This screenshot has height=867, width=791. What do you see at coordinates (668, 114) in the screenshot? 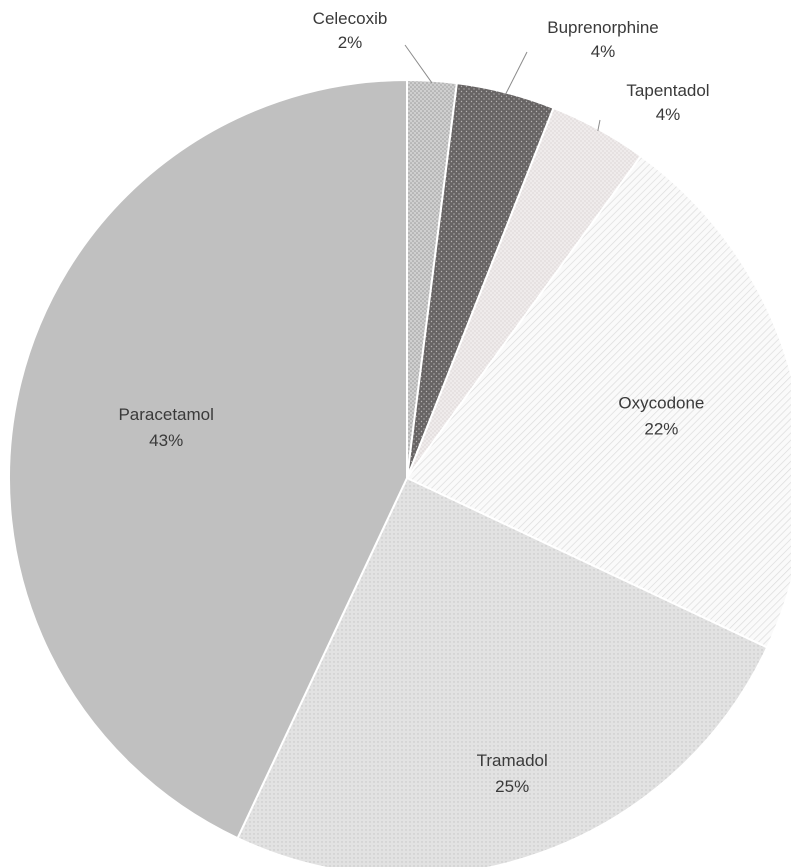
I see `slice-value-tapentadol: 4%` at bounding box center [668, 114].